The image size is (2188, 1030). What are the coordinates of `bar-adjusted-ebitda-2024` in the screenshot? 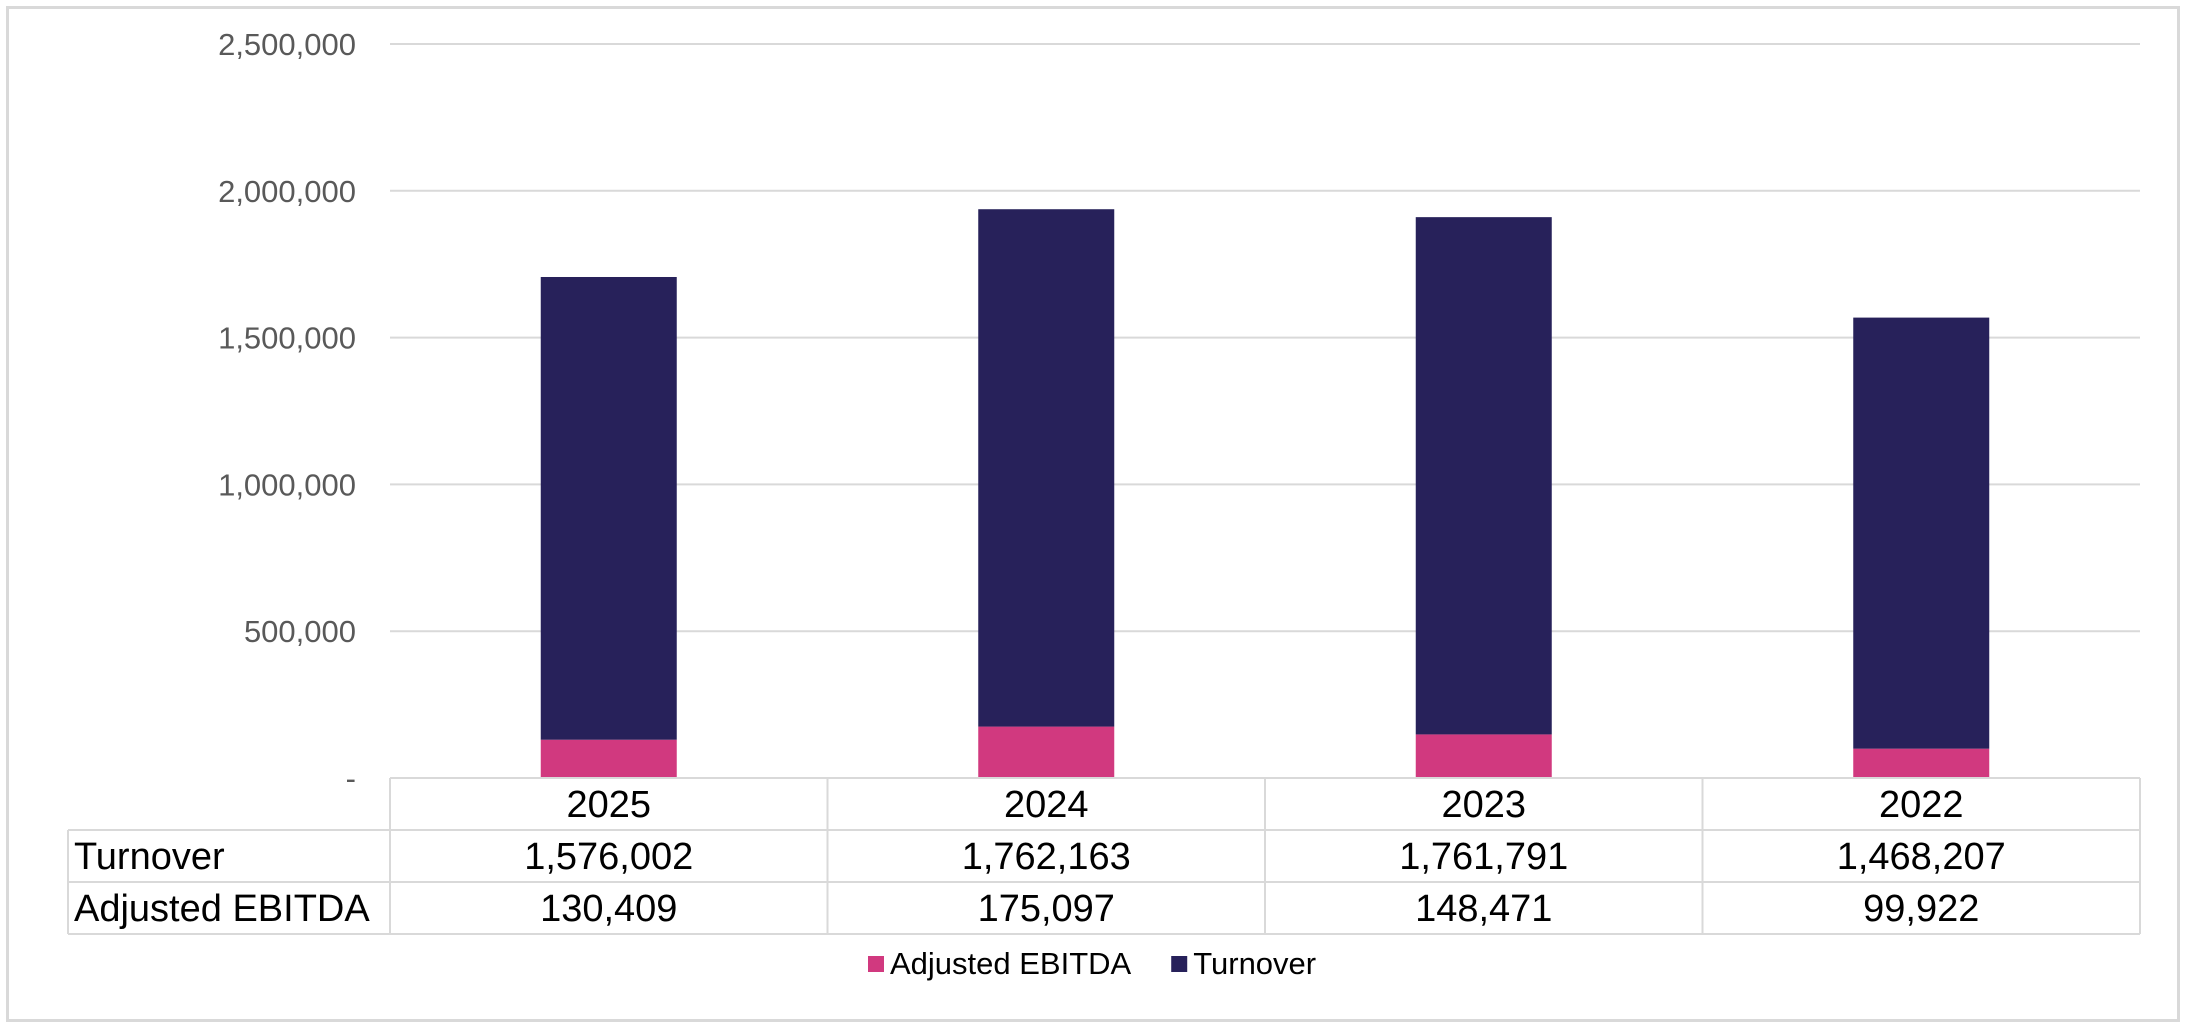 It's located at (1046, 752).